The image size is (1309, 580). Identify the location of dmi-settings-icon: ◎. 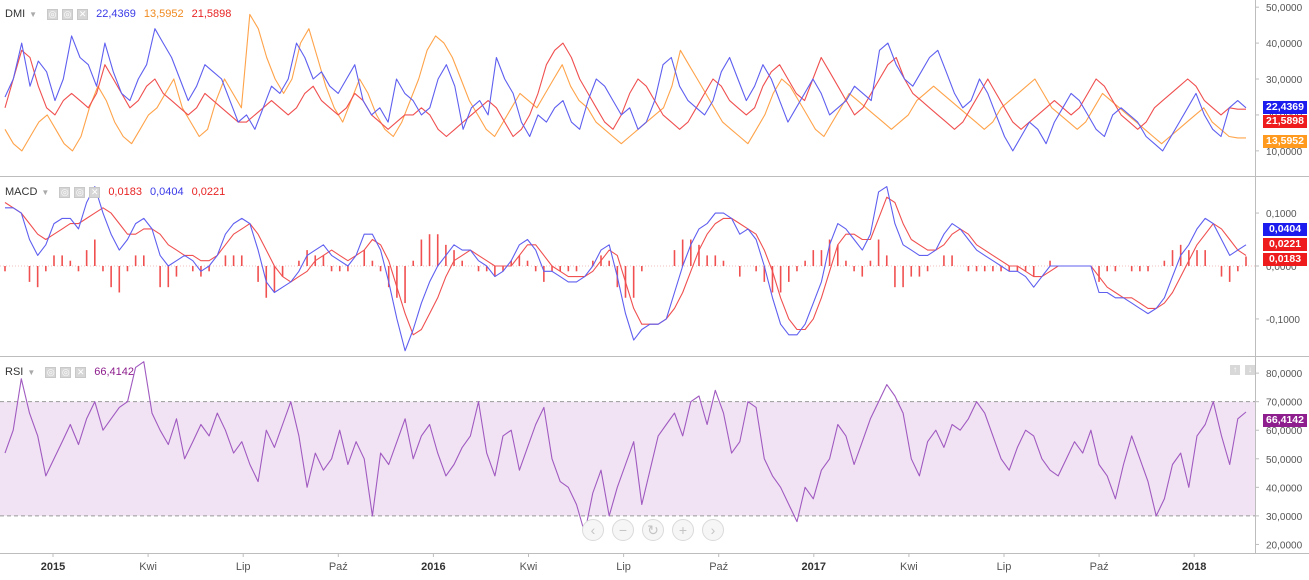
(53, 14).